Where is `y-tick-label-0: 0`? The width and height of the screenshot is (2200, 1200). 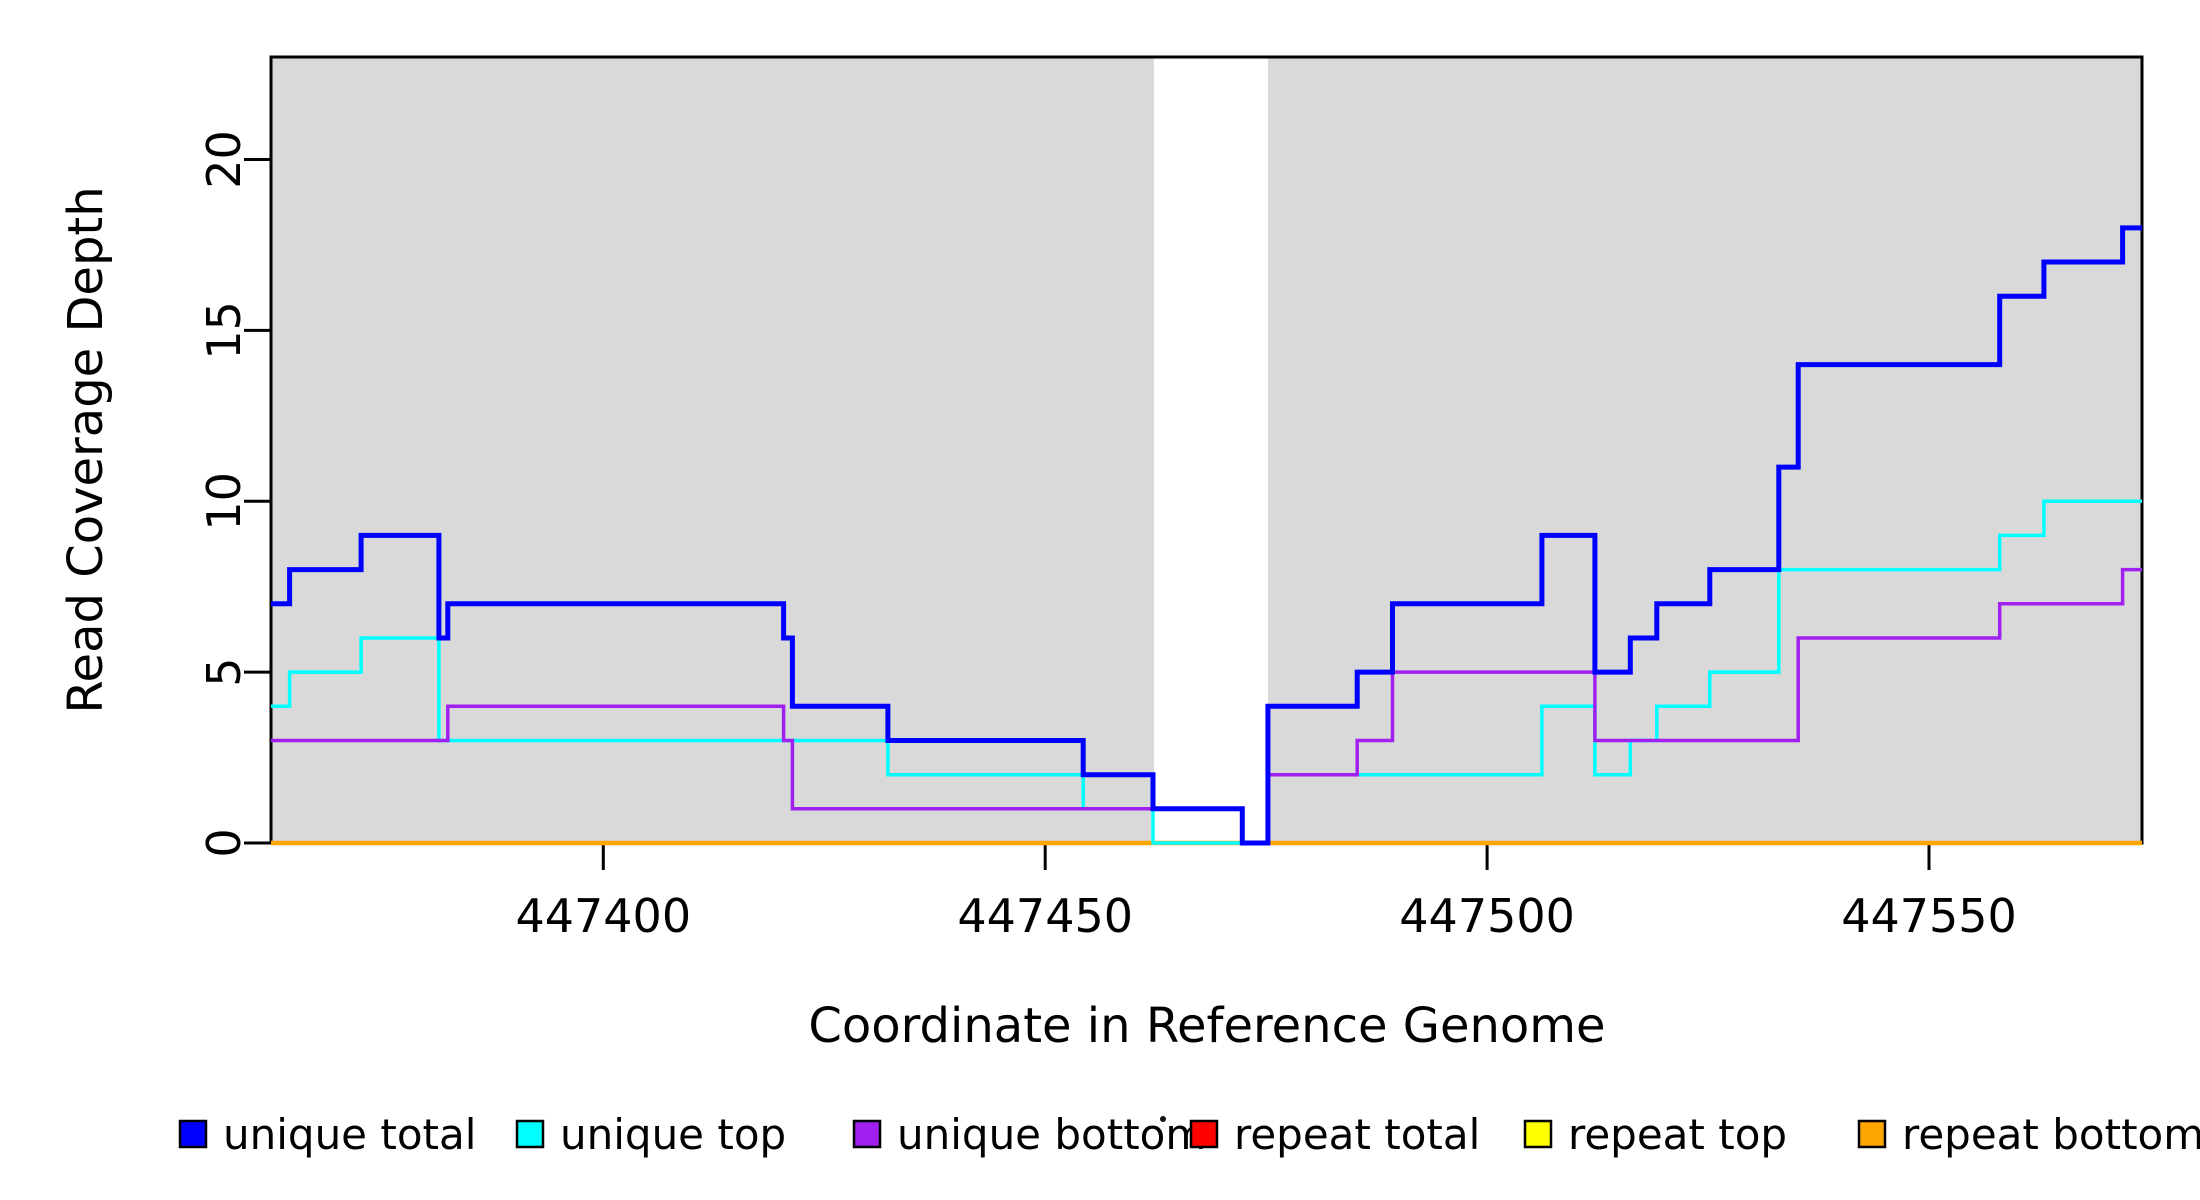 y-tick-label-0: 0 is located at coordinates (224, 842).